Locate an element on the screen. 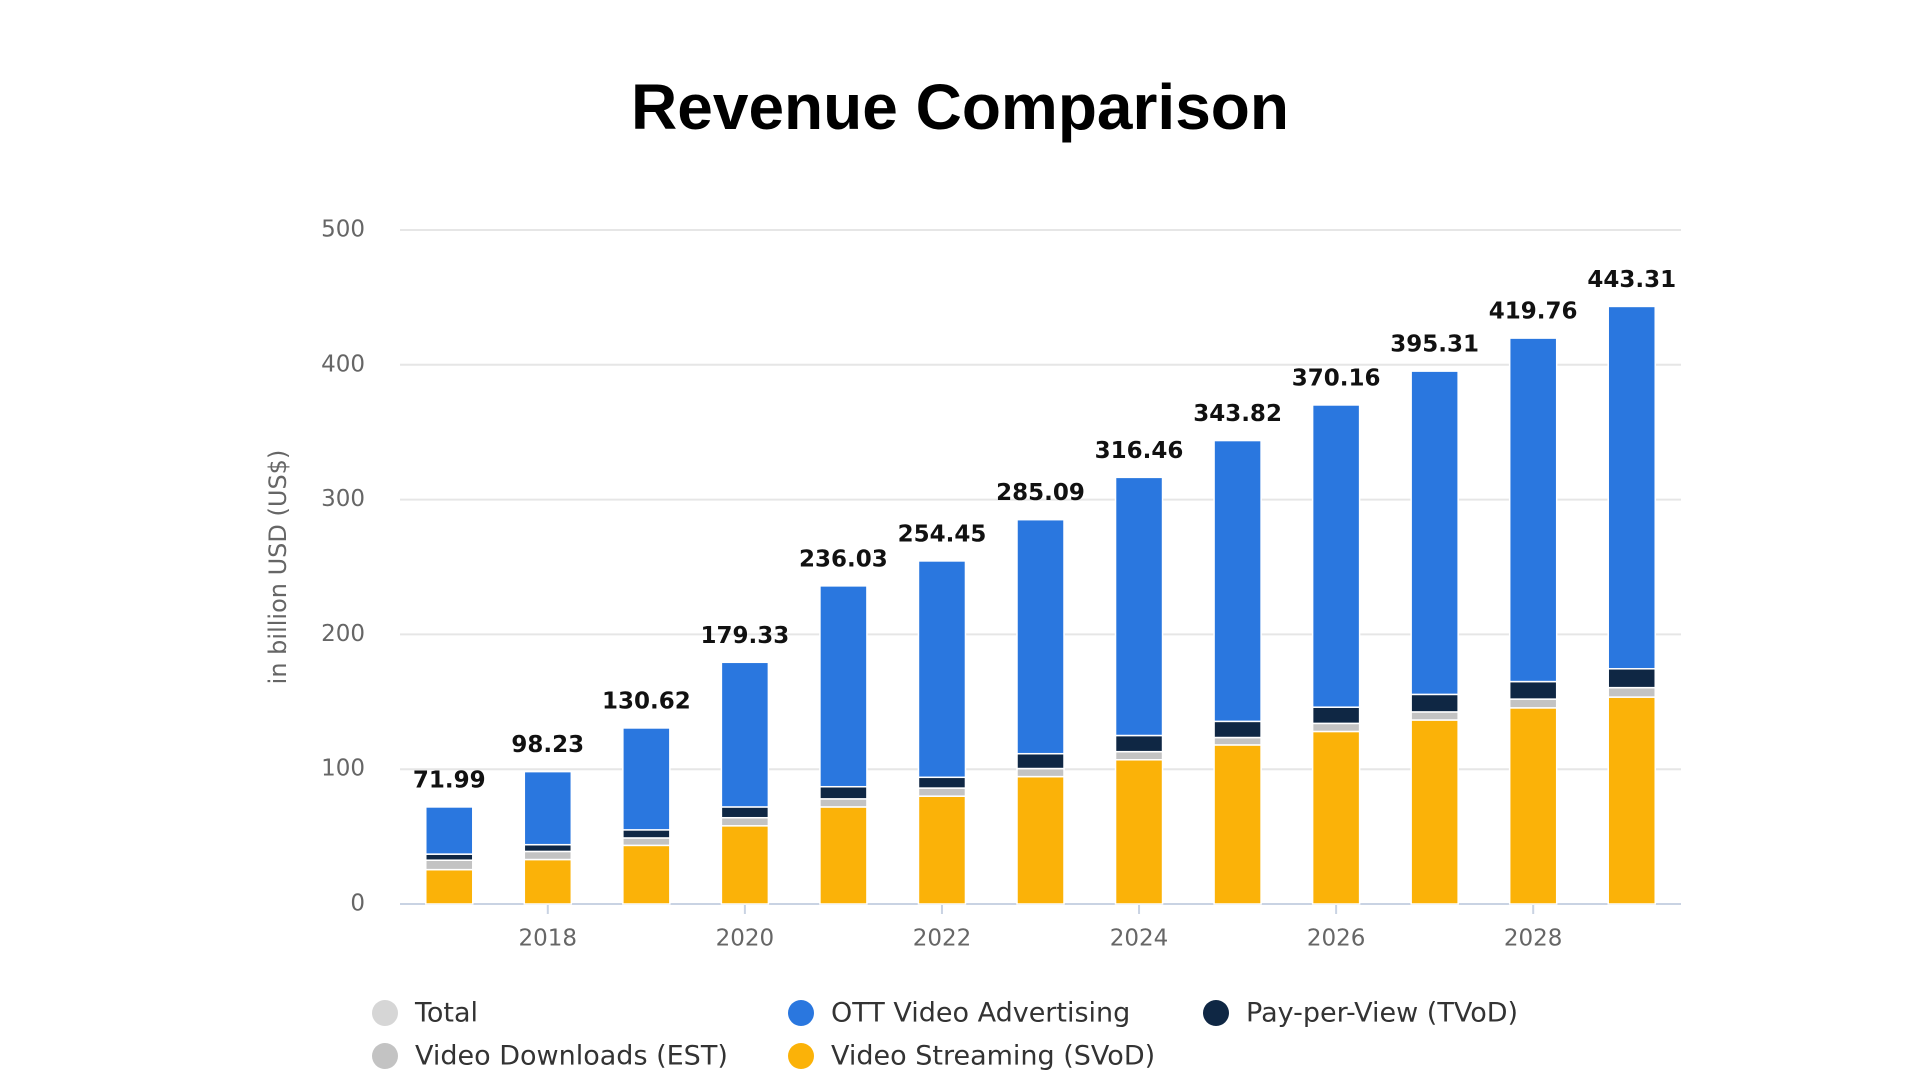 This screenshot has height=1080, width=1920. y-tick-label: 0 is located at coordinates (357, 904).